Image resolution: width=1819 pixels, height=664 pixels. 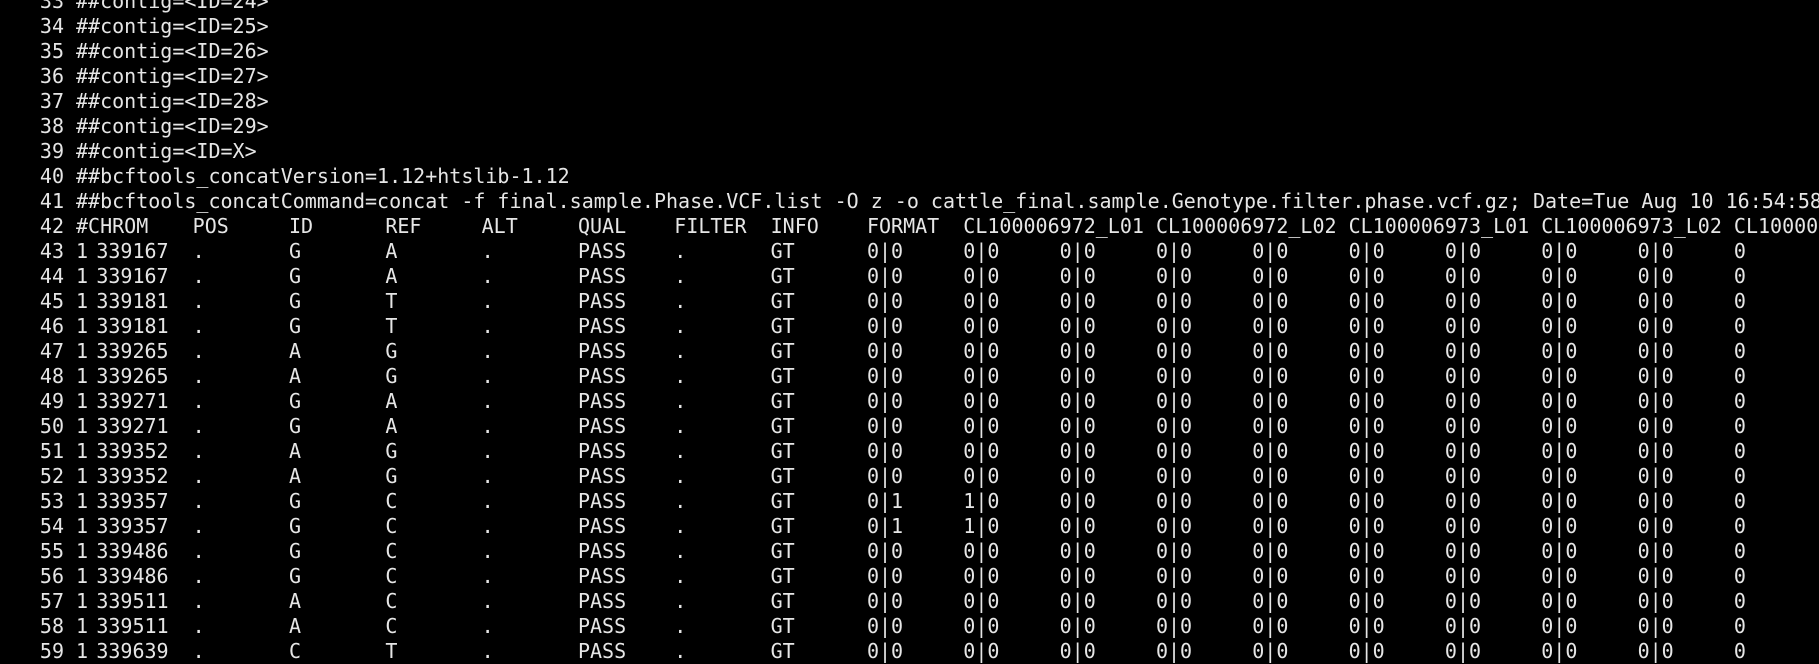 I want to click on line-number: 34, so click(x=51, y=26).